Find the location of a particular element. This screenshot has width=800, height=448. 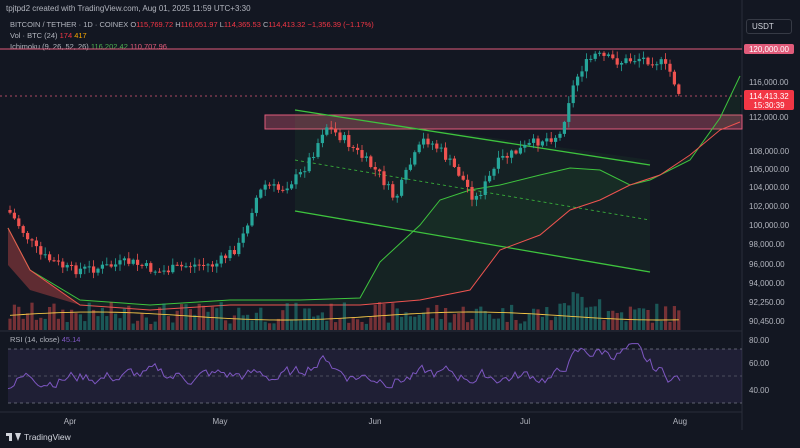

high-value: 116,051.97 is located at coordinates (199, 24).